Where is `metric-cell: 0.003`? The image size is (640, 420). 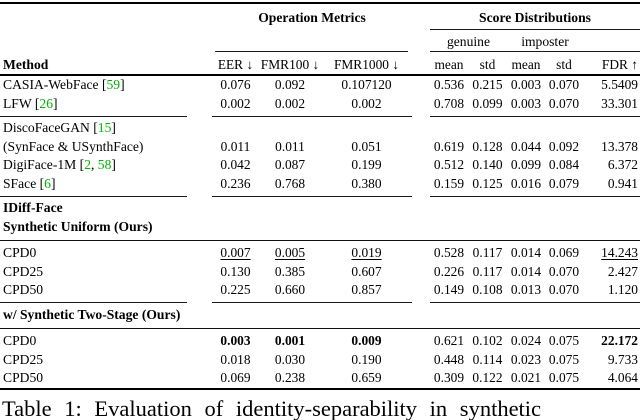
metric-cell: 0.003 is located at coordinates (526, 103).